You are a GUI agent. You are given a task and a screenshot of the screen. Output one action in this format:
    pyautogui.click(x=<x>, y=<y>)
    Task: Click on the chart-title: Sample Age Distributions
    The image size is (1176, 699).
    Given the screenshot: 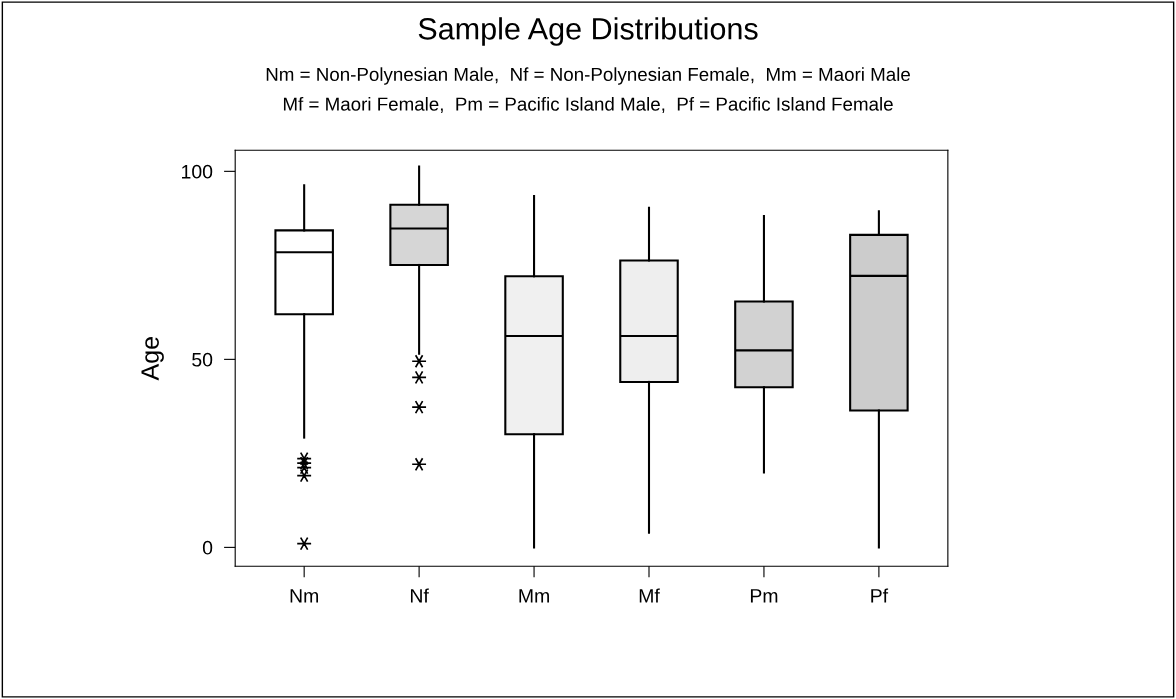 What is the action you would take?
    pyautogui.click(x=588, y=31)
    